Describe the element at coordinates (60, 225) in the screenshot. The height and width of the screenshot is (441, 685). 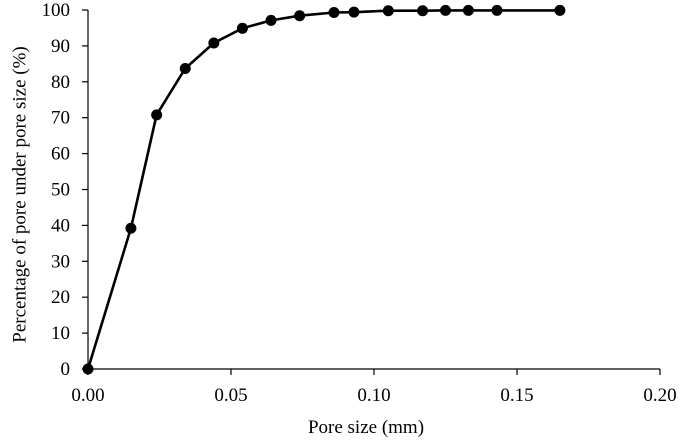
I see `y-tick-label: 40` at that location.